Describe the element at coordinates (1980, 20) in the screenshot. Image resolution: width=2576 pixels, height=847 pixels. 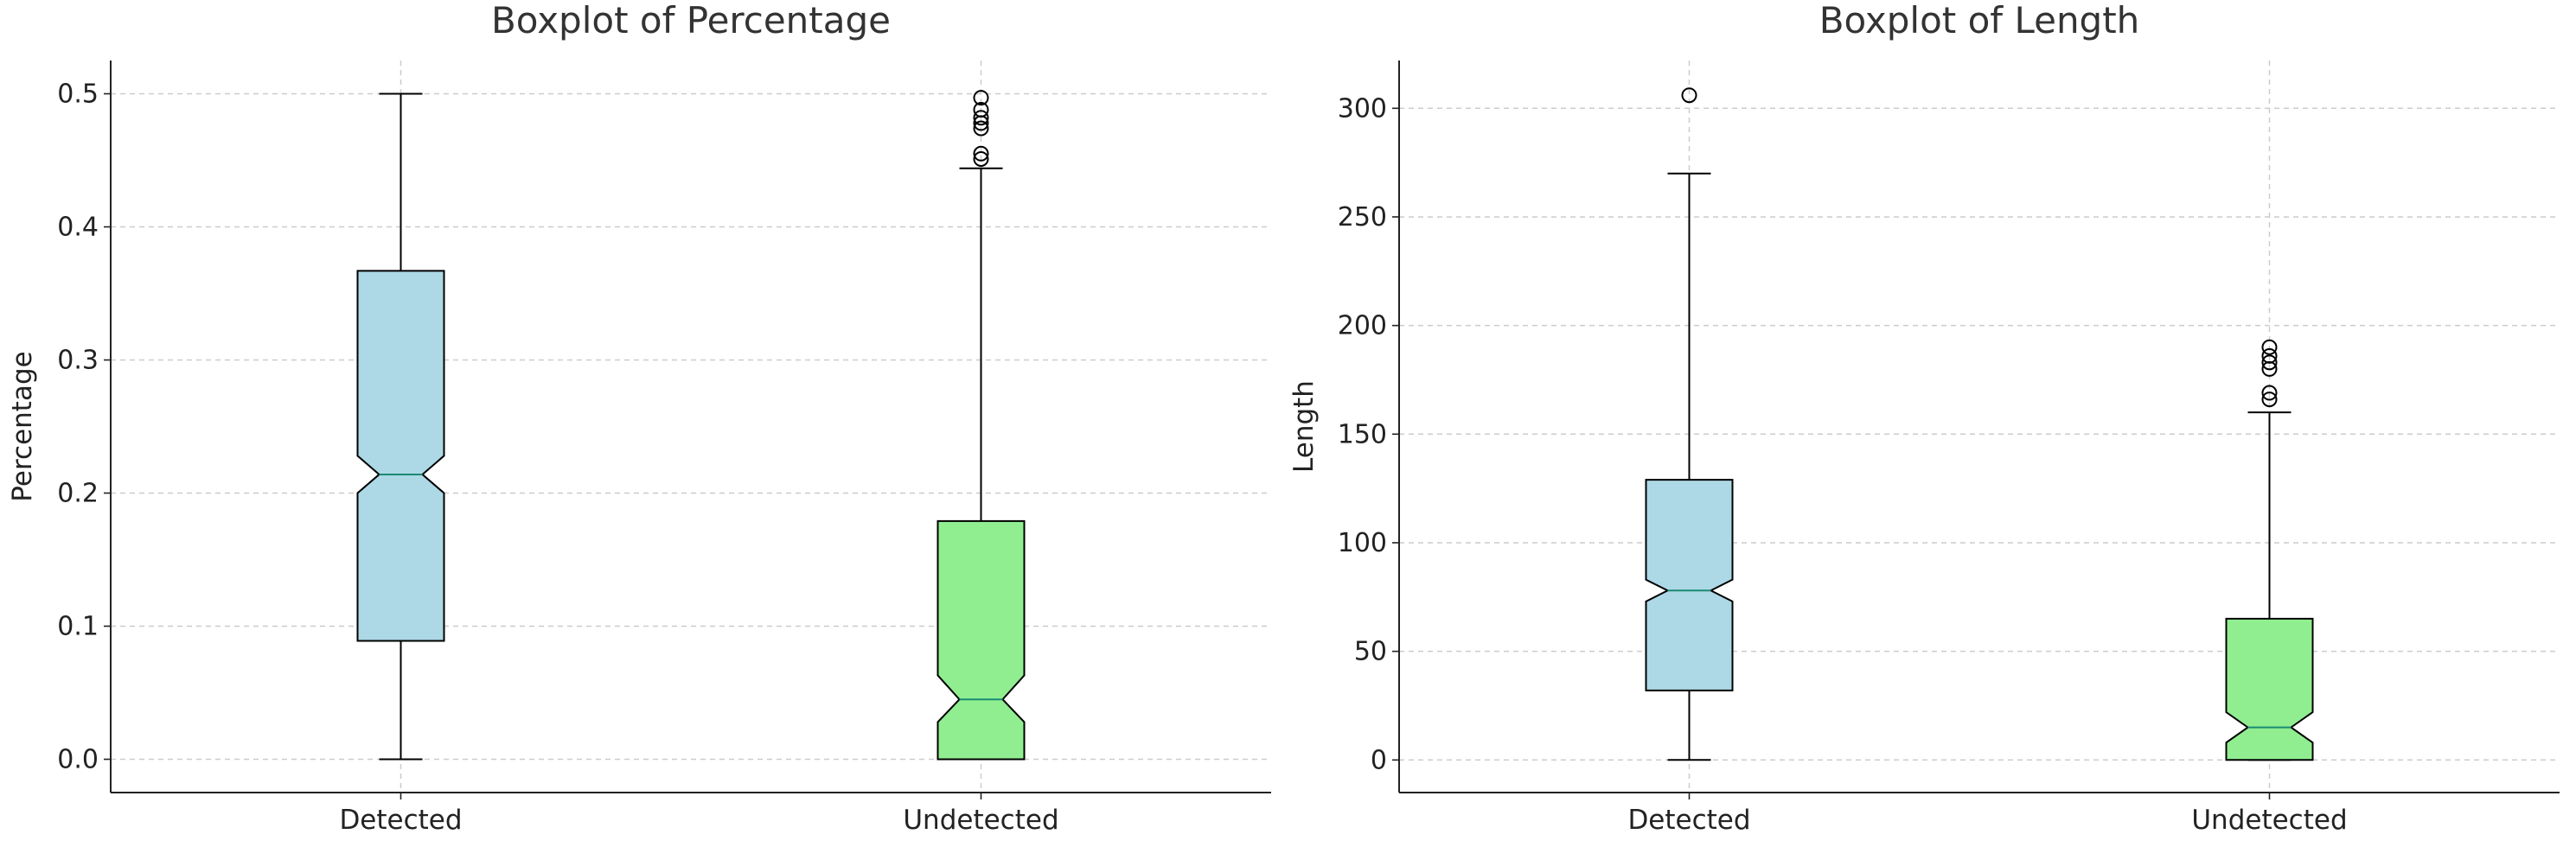
I see `chart-title: Boxplot of Length` at that location.